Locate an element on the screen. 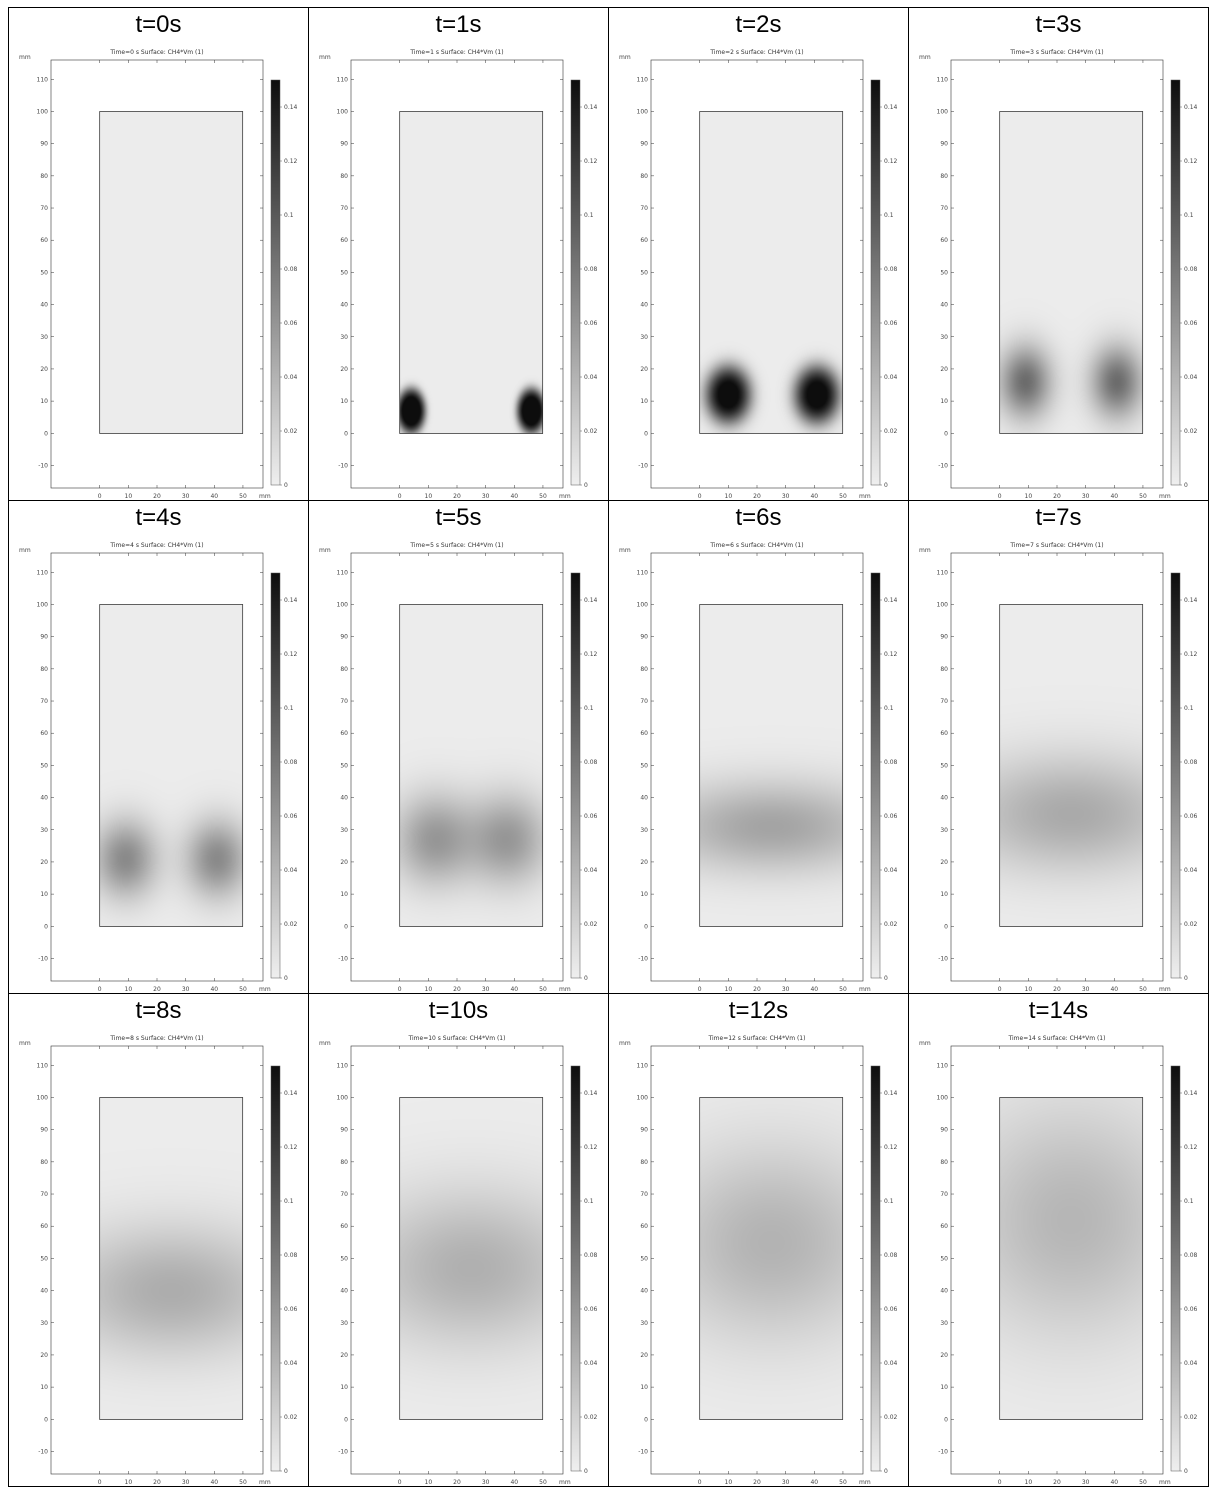 This screenshot has width=1216, height=1488. y-tick-label: 0 is located at coordinates (946, 926).